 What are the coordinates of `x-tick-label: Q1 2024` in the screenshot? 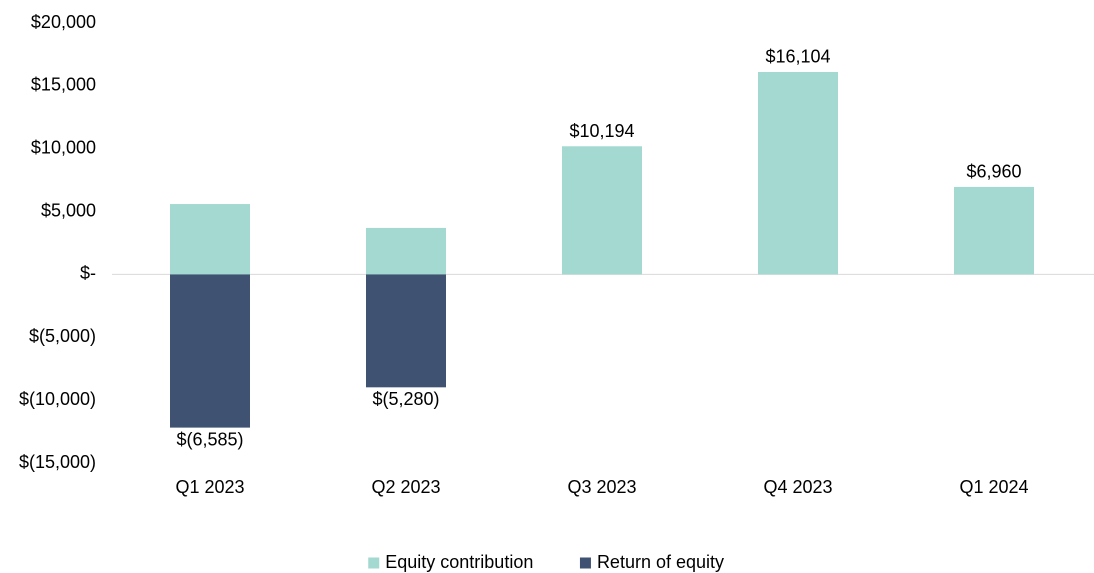 It's located at (993, 487).